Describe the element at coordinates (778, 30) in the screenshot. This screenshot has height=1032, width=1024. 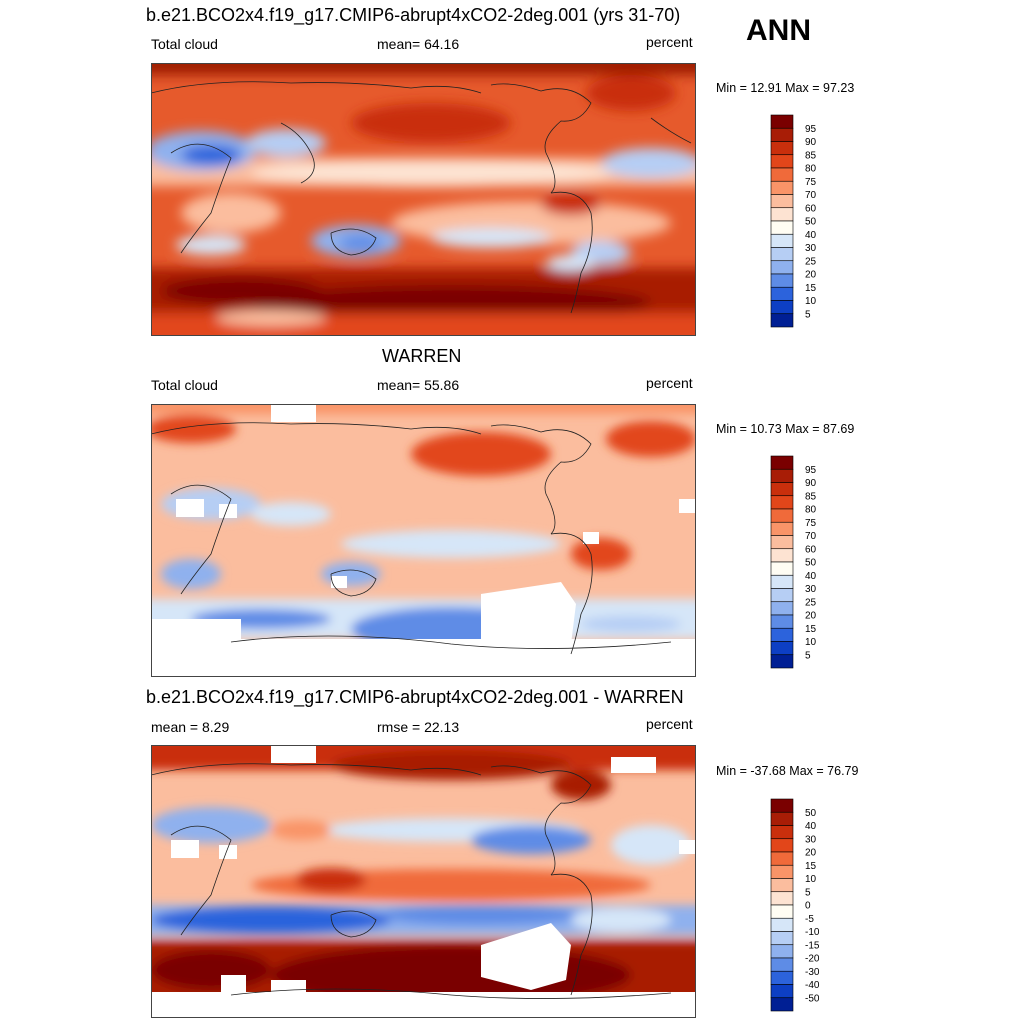
I see `season-label: ANN` at that location.